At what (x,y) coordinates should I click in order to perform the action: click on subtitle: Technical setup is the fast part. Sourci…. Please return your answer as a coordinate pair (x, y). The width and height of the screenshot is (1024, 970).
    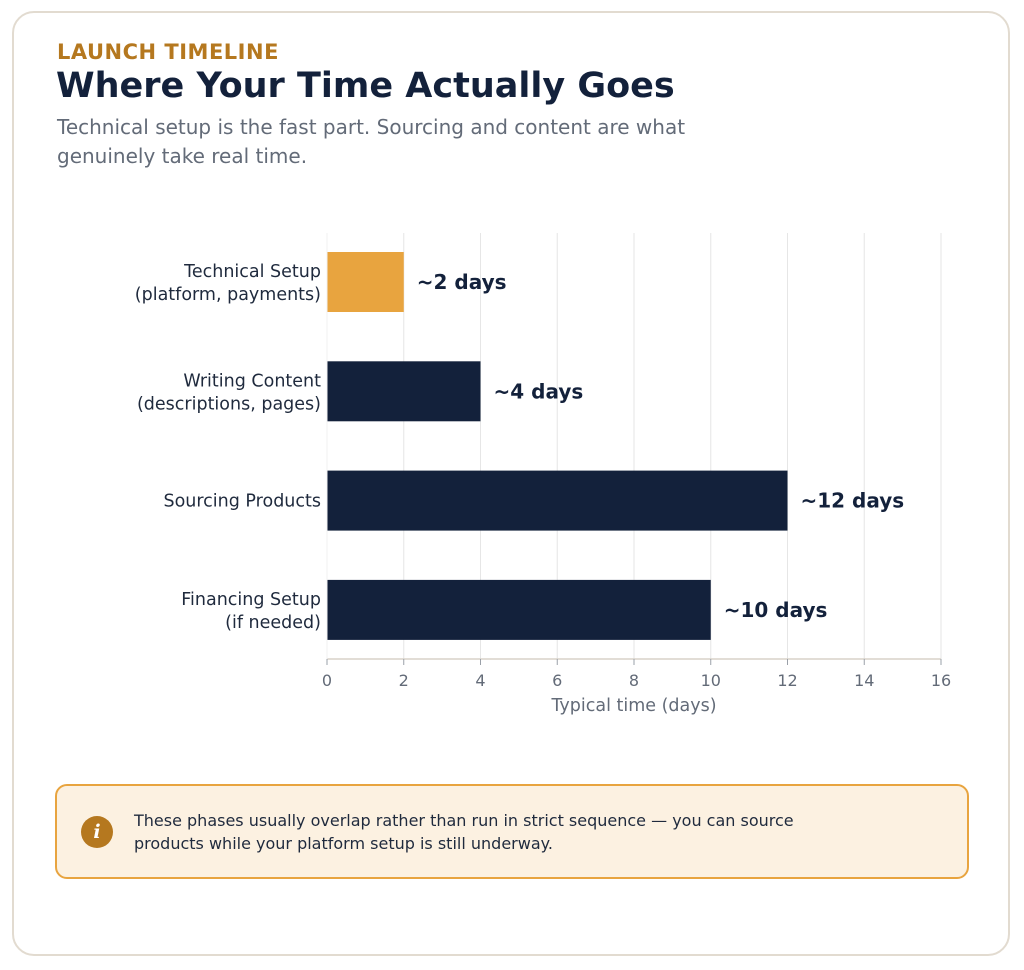
    Looking at the image, I should click on (371, 141).